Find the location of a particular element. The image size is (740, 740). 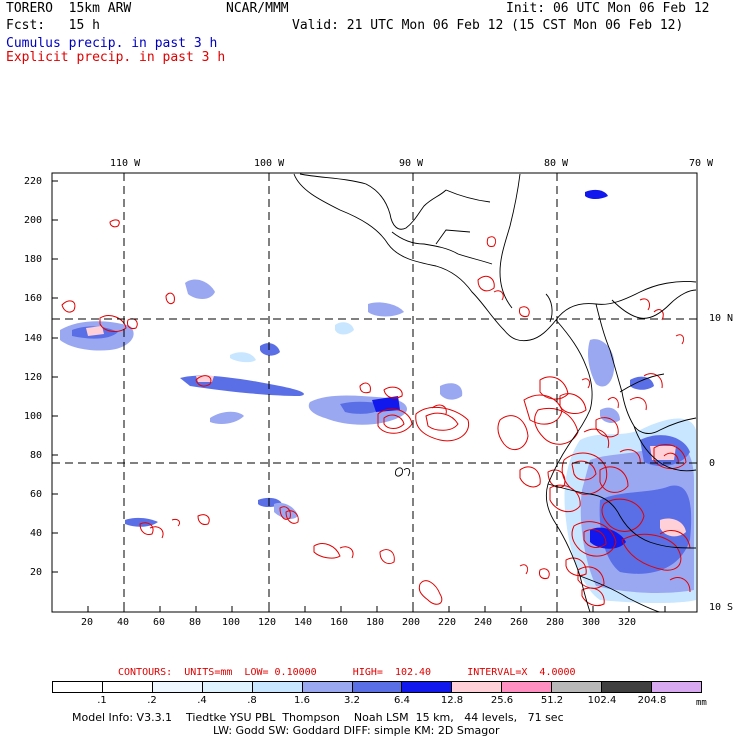

x-tick: 320 is located at coordinates (627, 622).